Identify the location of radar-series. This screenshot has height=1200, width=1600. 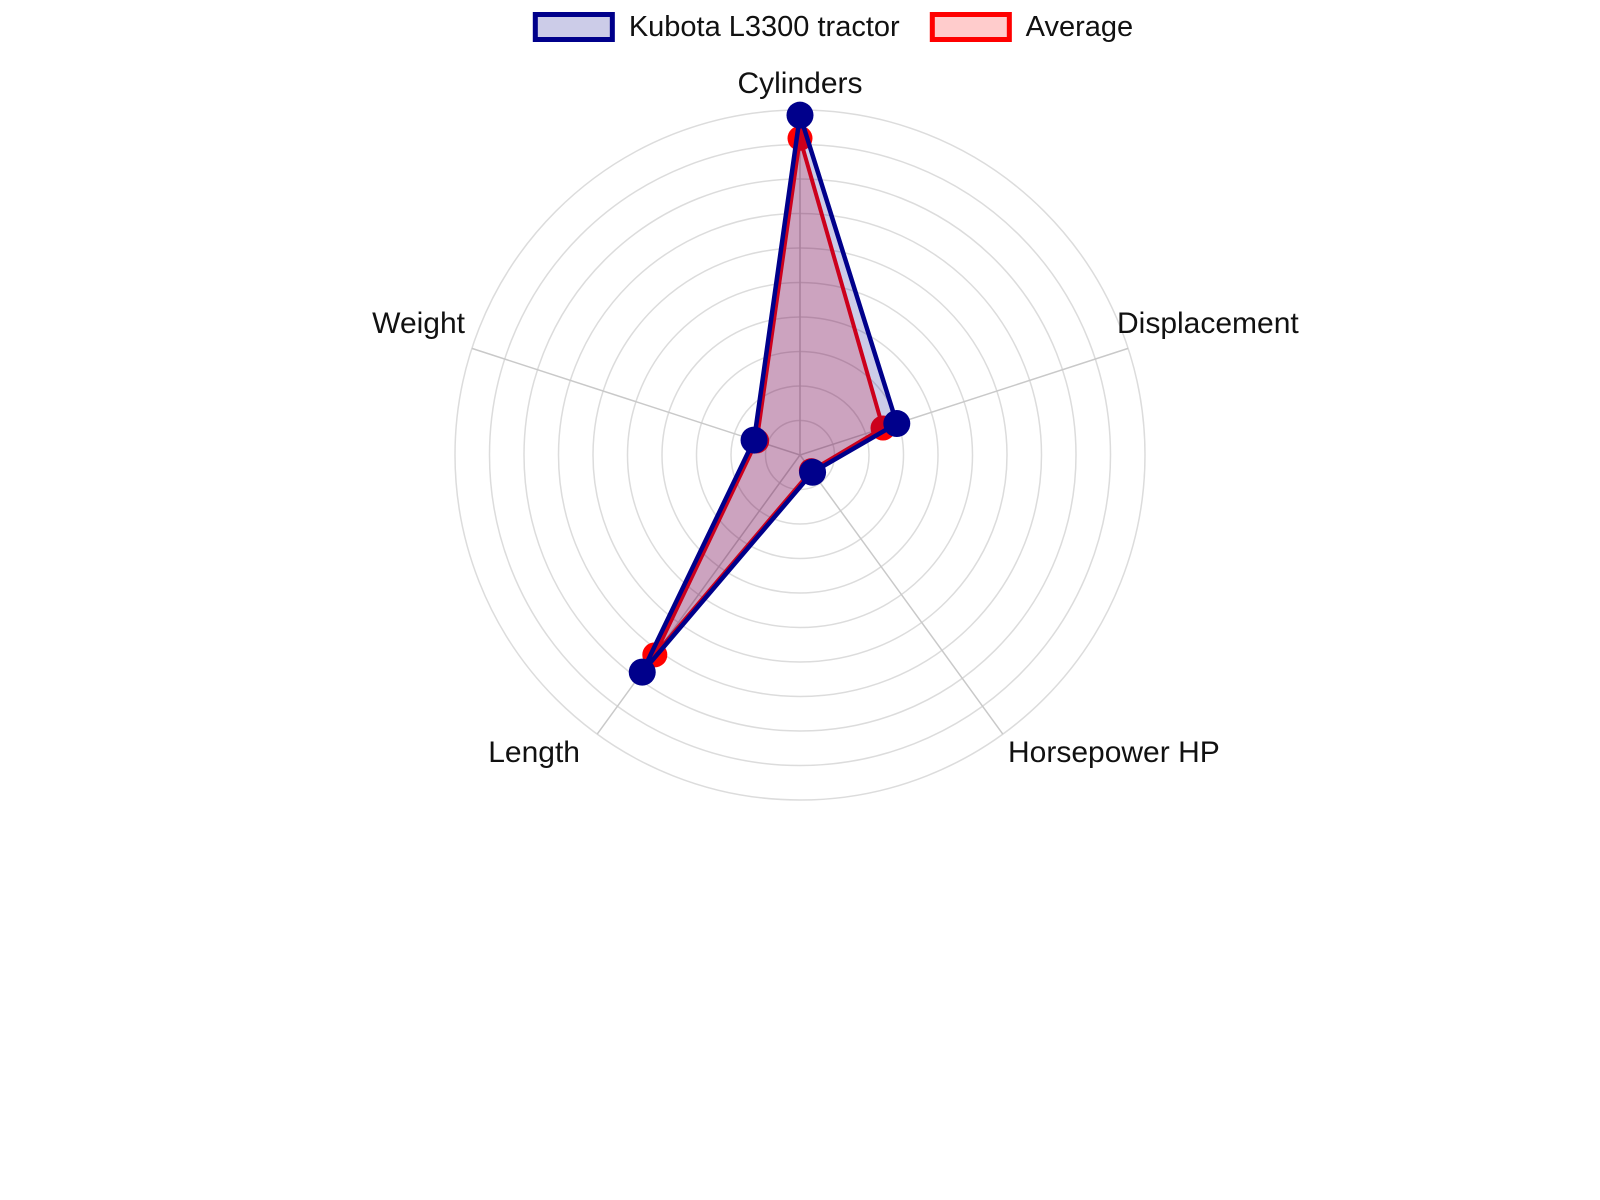
(769, 393).